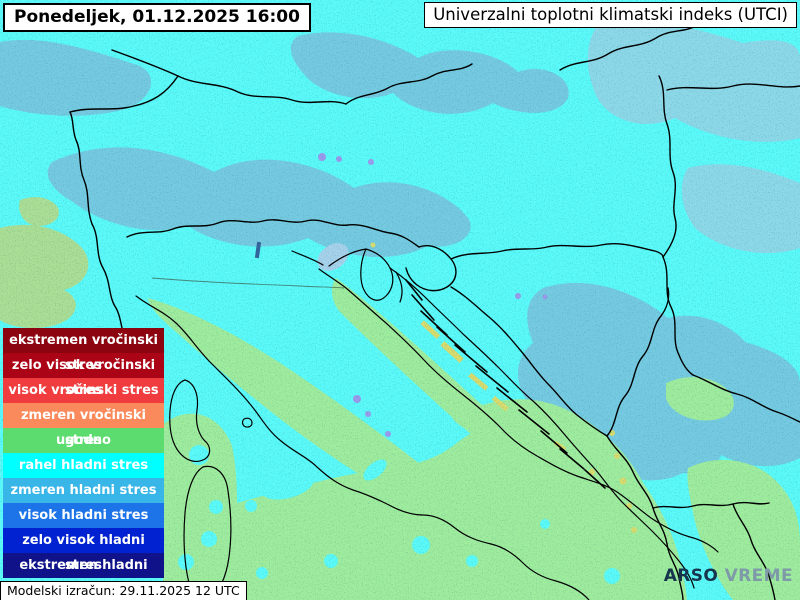 The image size is (800, 600). I want to click on legend-item-extreme-heat: ekstremen vročinski stres, so click(83, 350).